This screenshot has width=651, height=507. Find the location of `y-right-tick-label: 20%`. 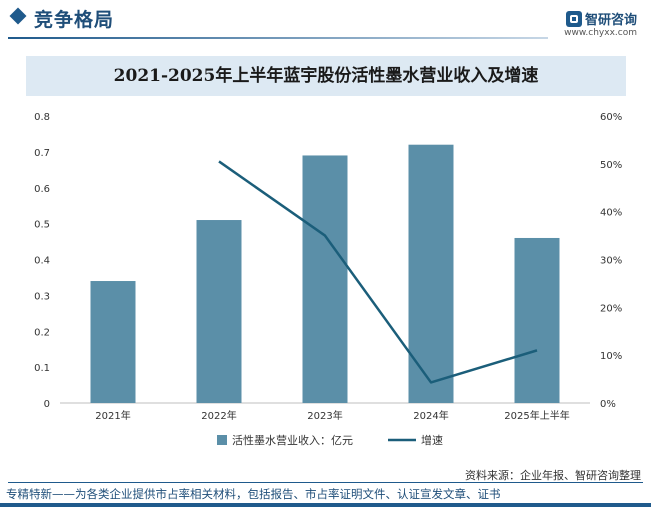

y-right-tick-label: 20% is located at coordinates (611, 308).